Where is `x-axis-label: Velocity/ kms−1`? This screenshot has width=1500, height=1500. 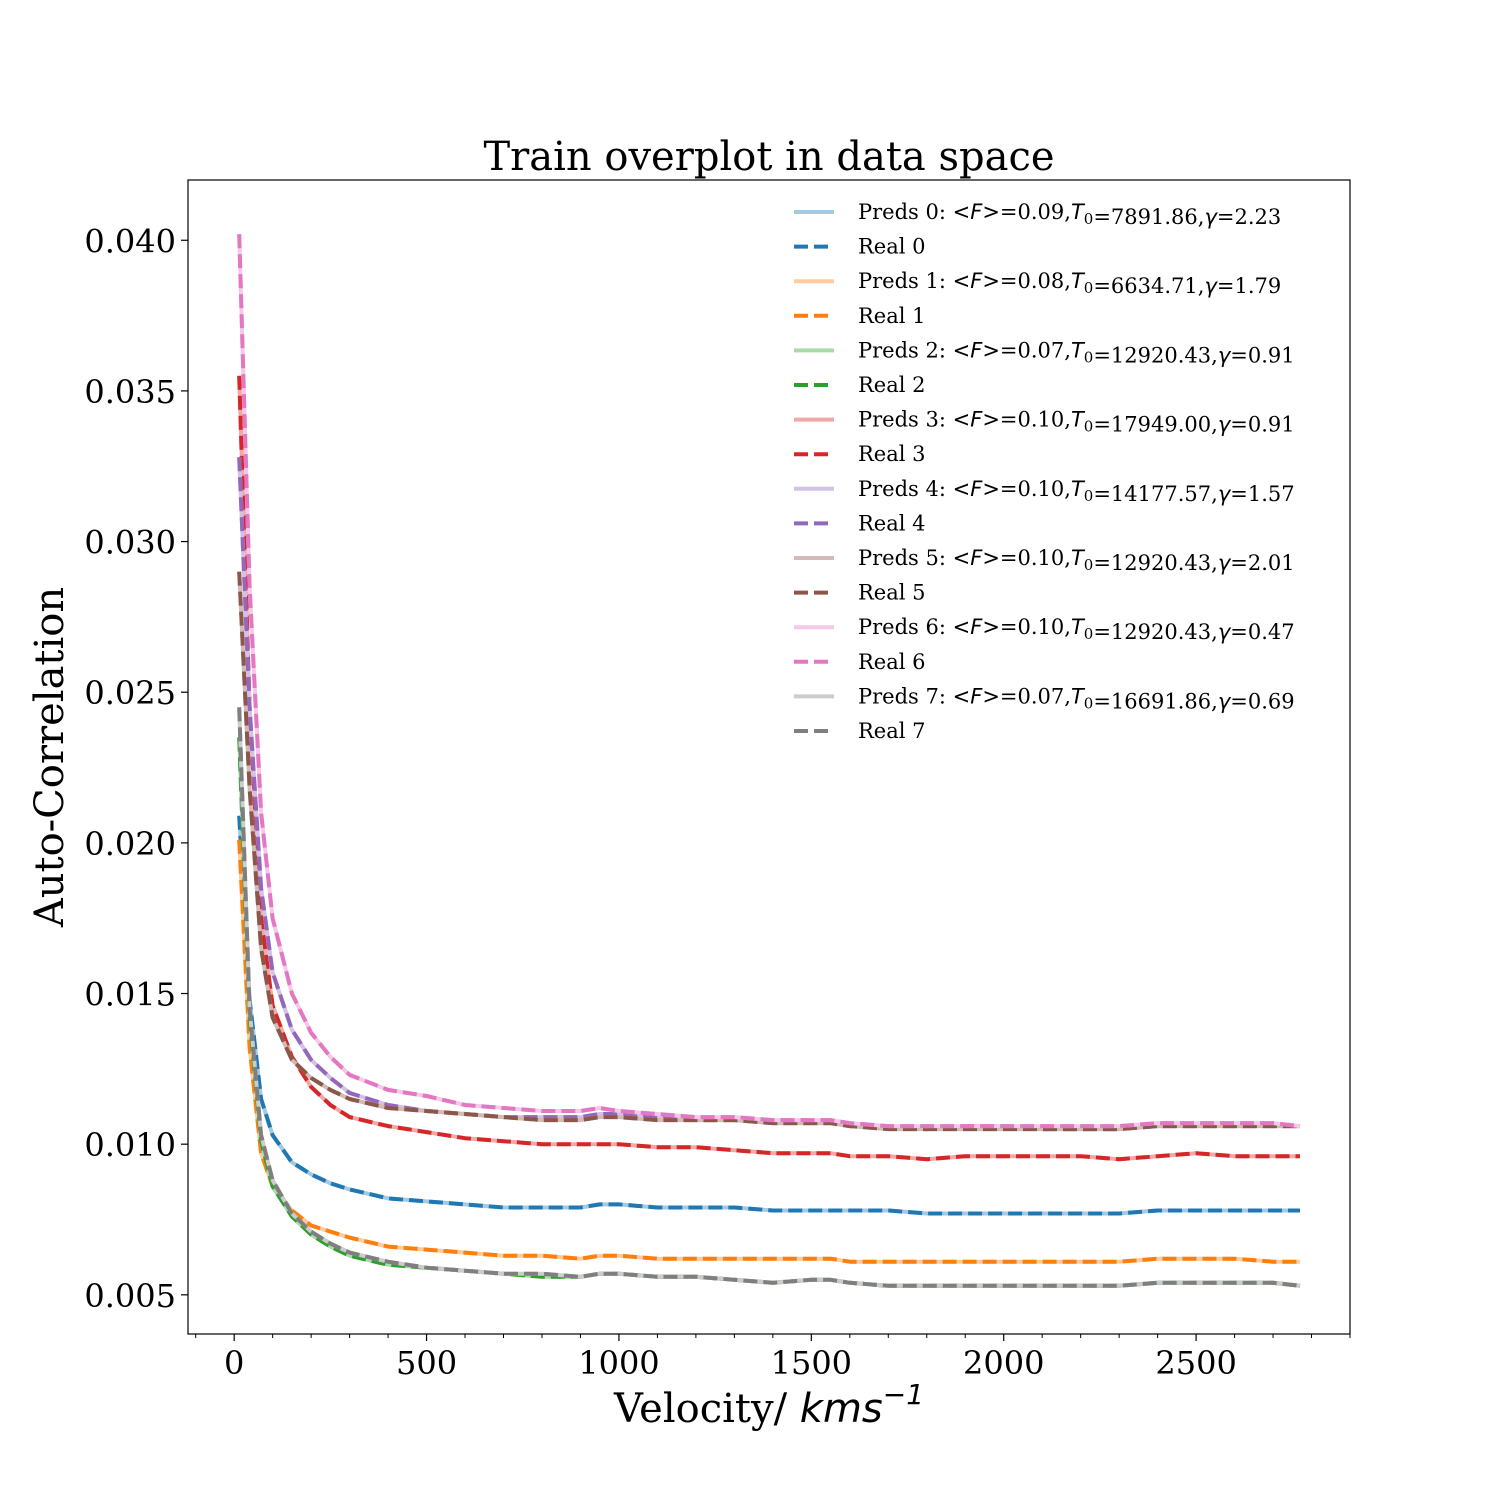 x-axis-label: Velocity/ kms−1 is located at coordinates (768, 1405).